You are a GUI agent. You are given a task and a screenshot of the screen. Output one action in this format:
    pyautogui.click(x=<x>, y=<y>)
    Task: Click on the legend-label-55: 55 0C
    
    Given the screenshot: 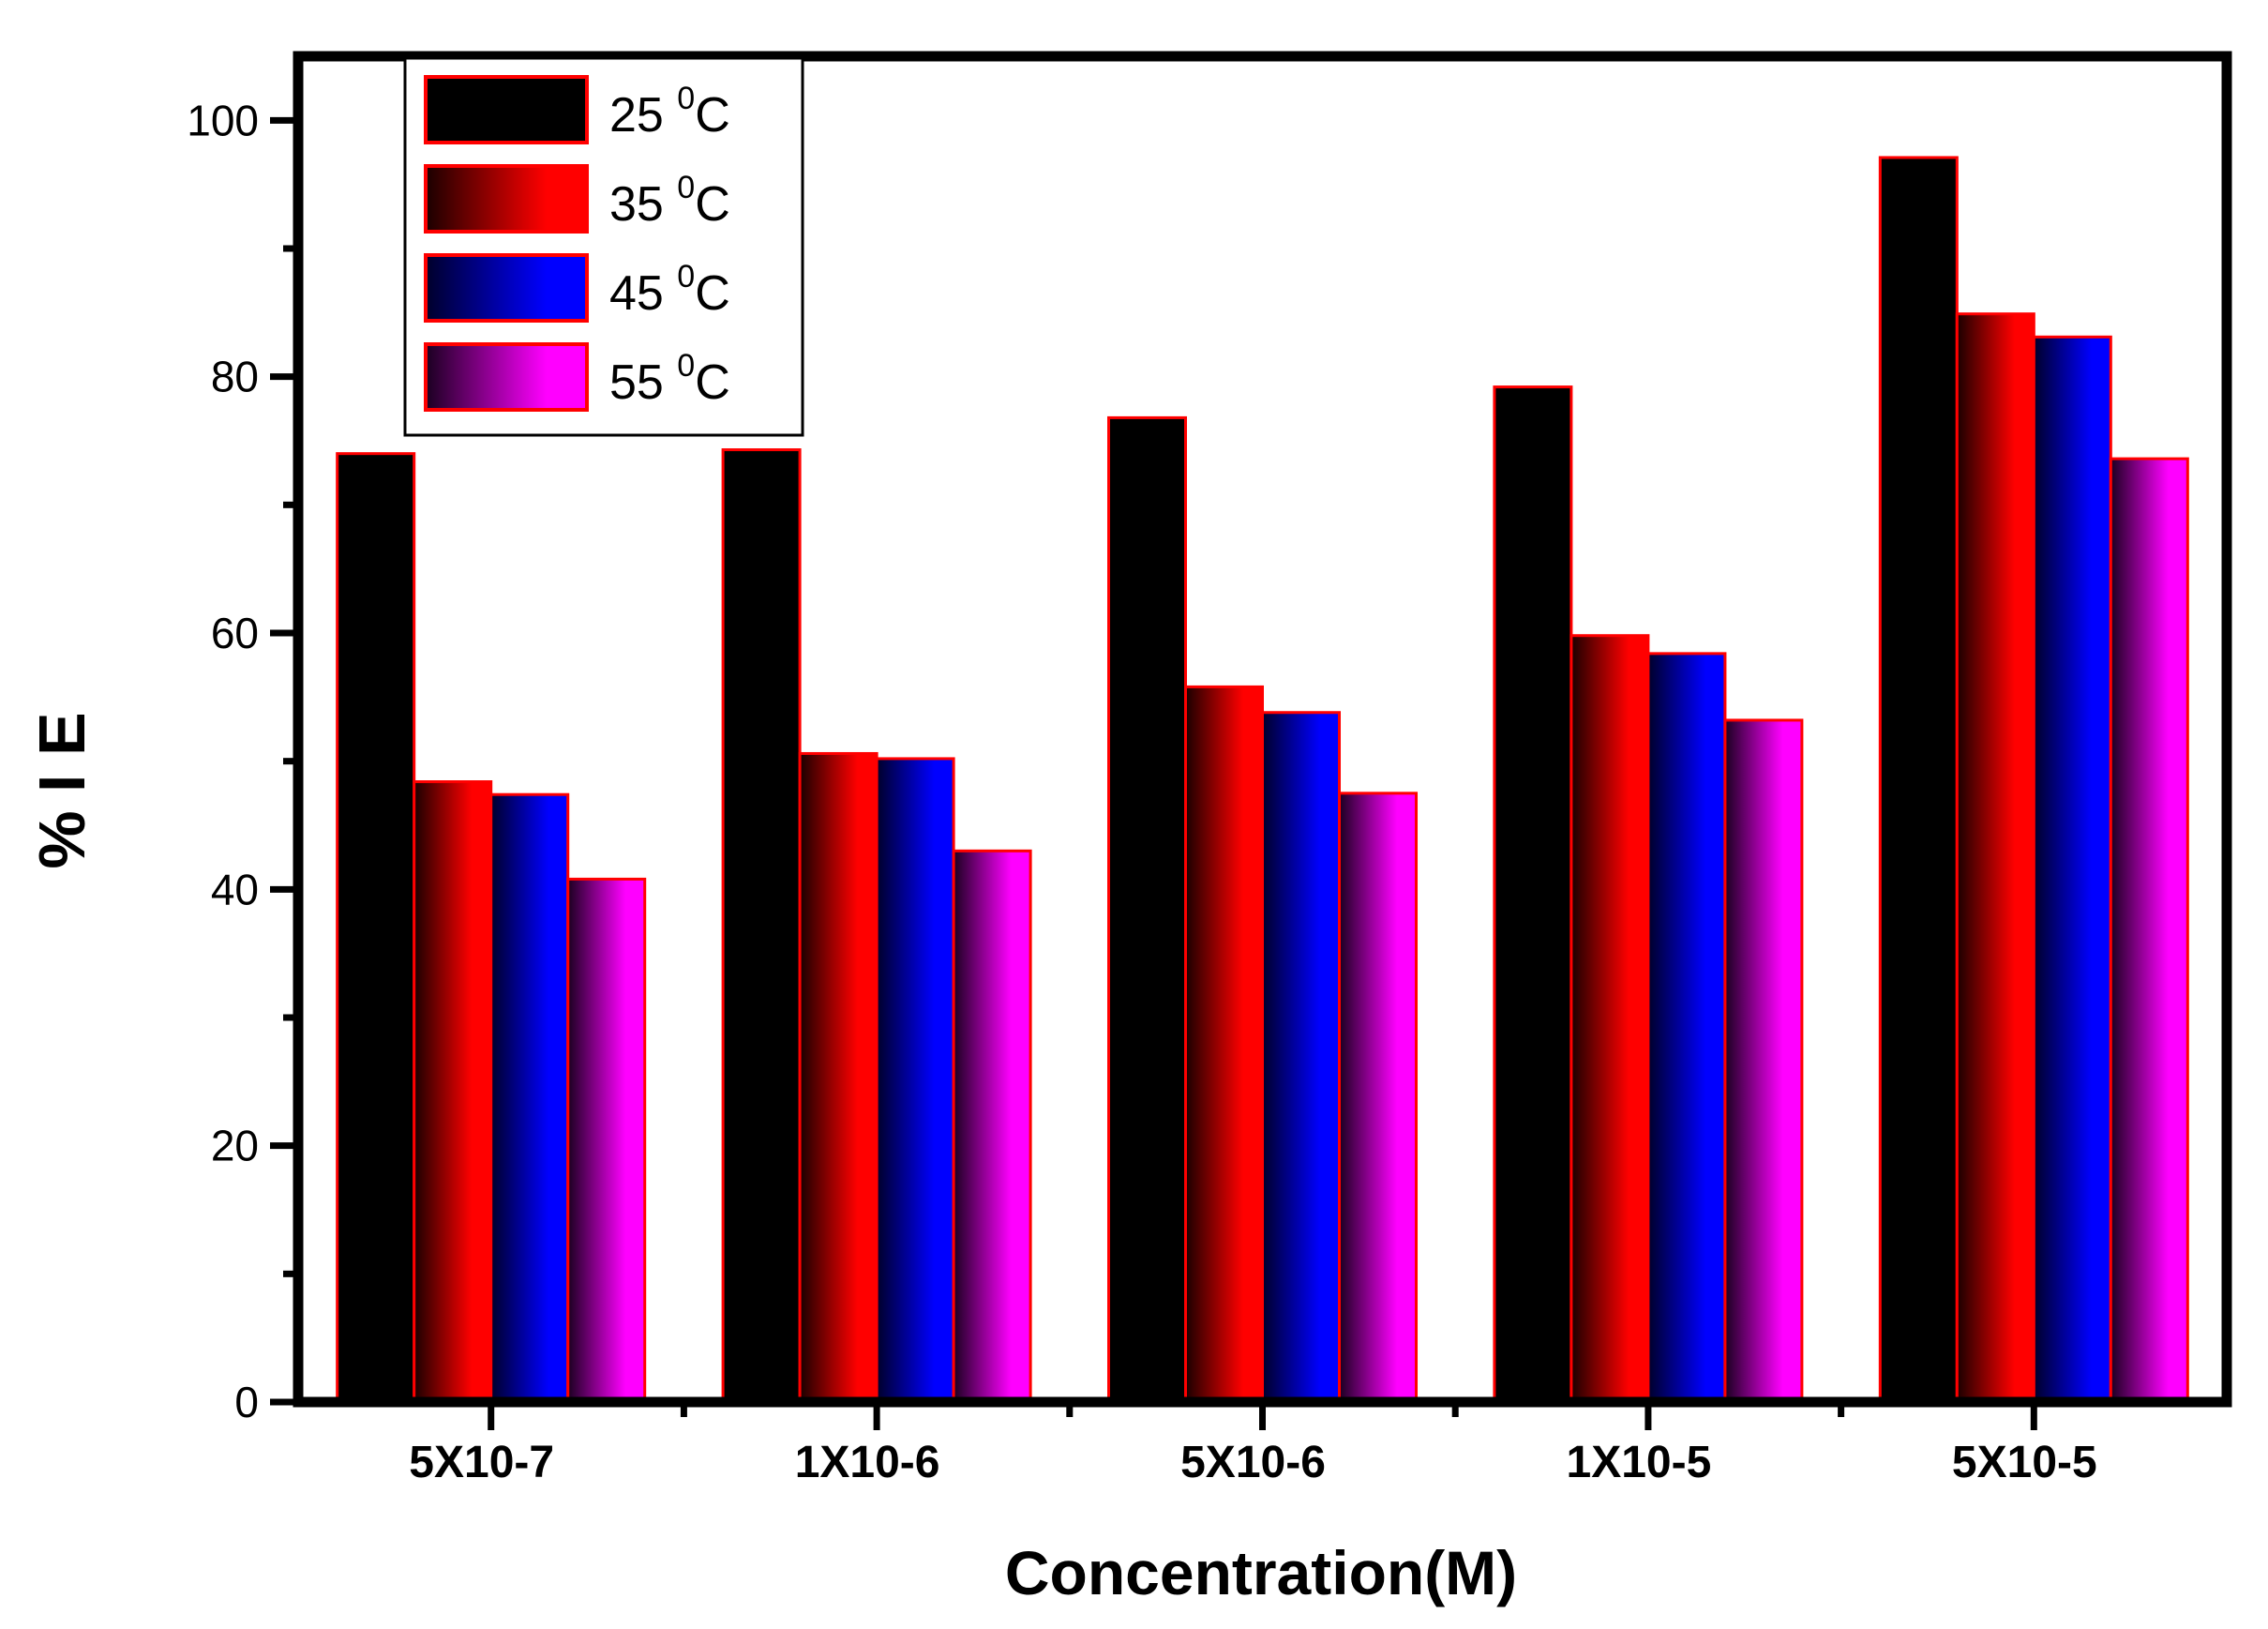 What is the action you would take?
    pyautogui.click(x=669, y=379)
    